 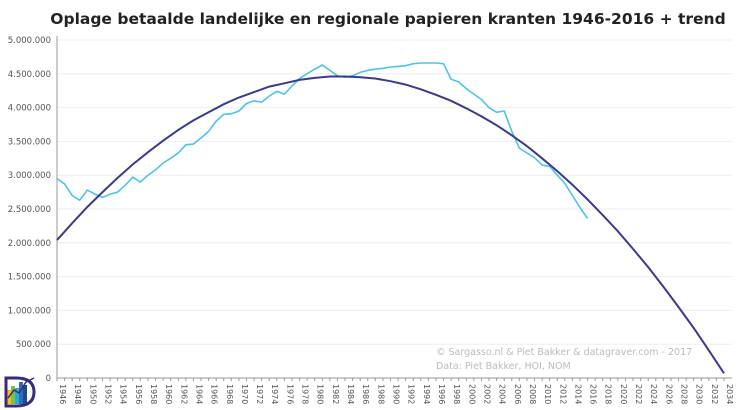 I want to click on x-tick-label: 1978, so click(x=305, y=394).